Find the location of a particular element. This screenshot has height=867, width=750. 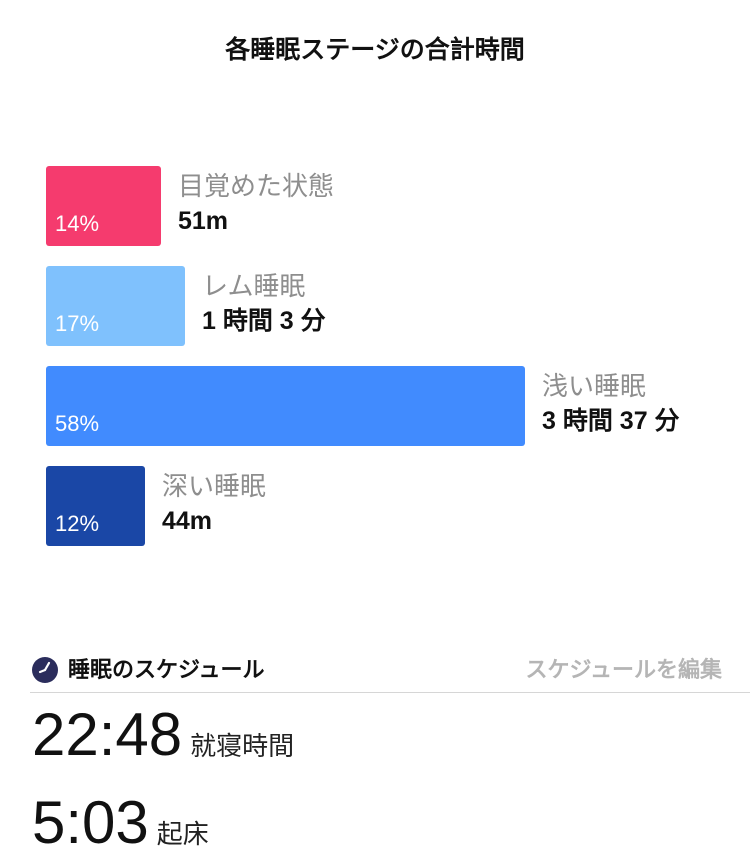

stage-label: 深い睡眠 44m is located at coordinates (214, 504).